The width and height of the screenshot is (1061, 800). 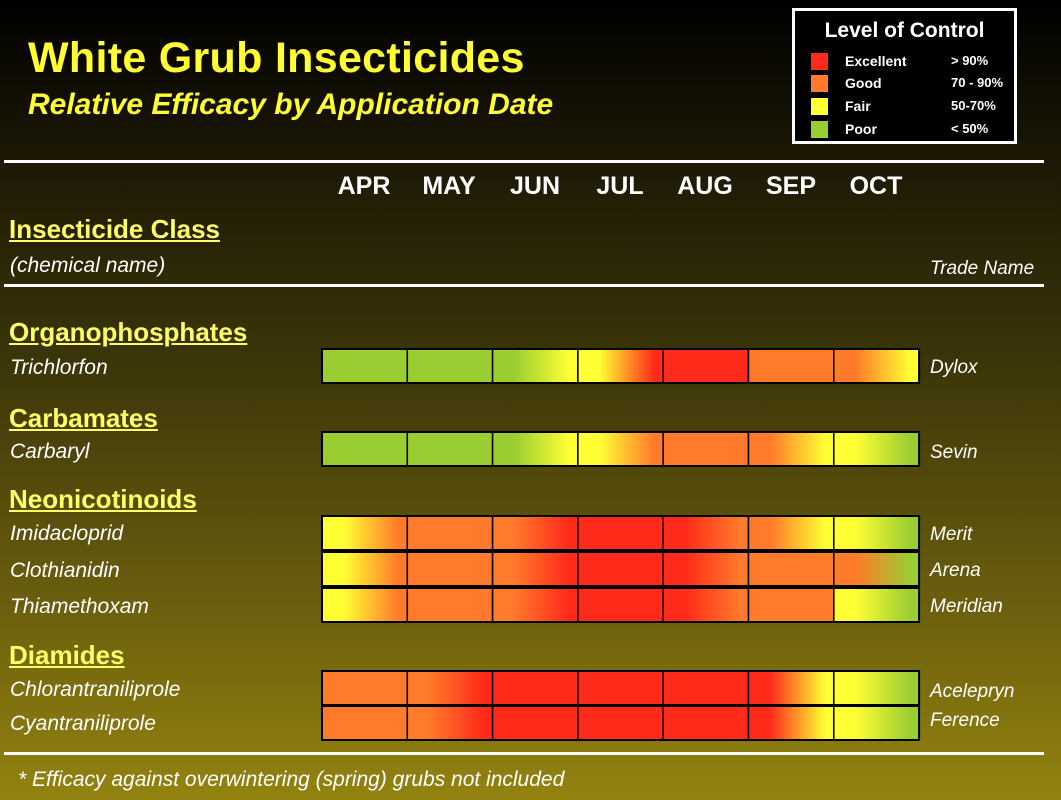 I want to click on month-label-aug: AUG, so click(x=705, y=186).